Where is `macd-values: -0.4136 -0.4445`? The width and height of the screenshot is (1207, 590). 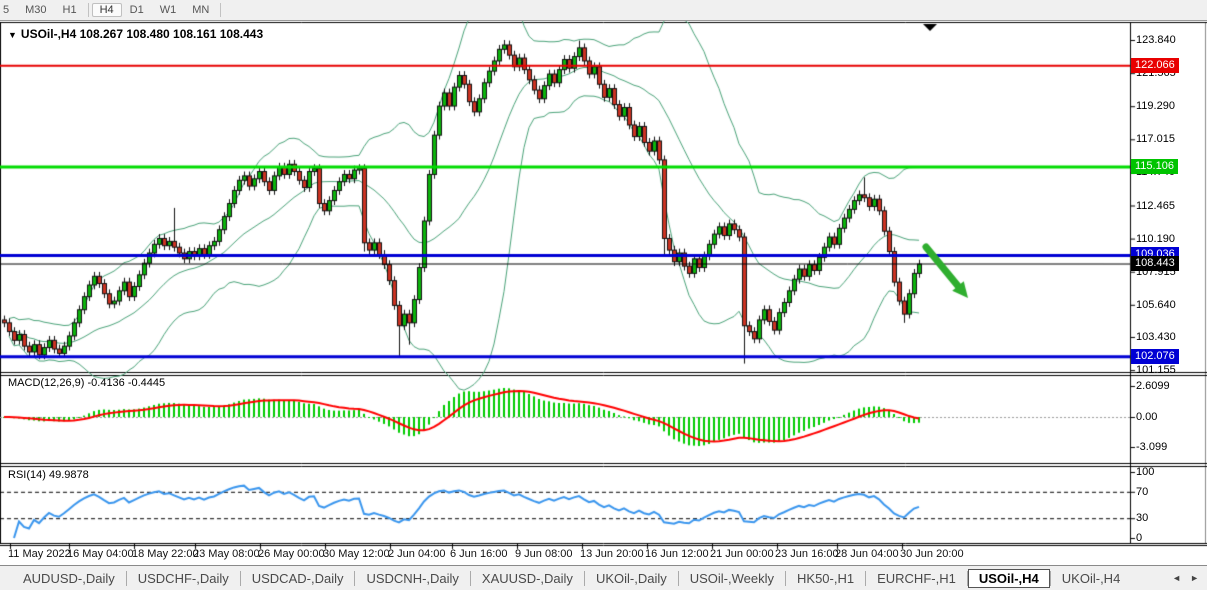
macd-values: -0.4136 -0.4445 is located at coordinates (126, 383).